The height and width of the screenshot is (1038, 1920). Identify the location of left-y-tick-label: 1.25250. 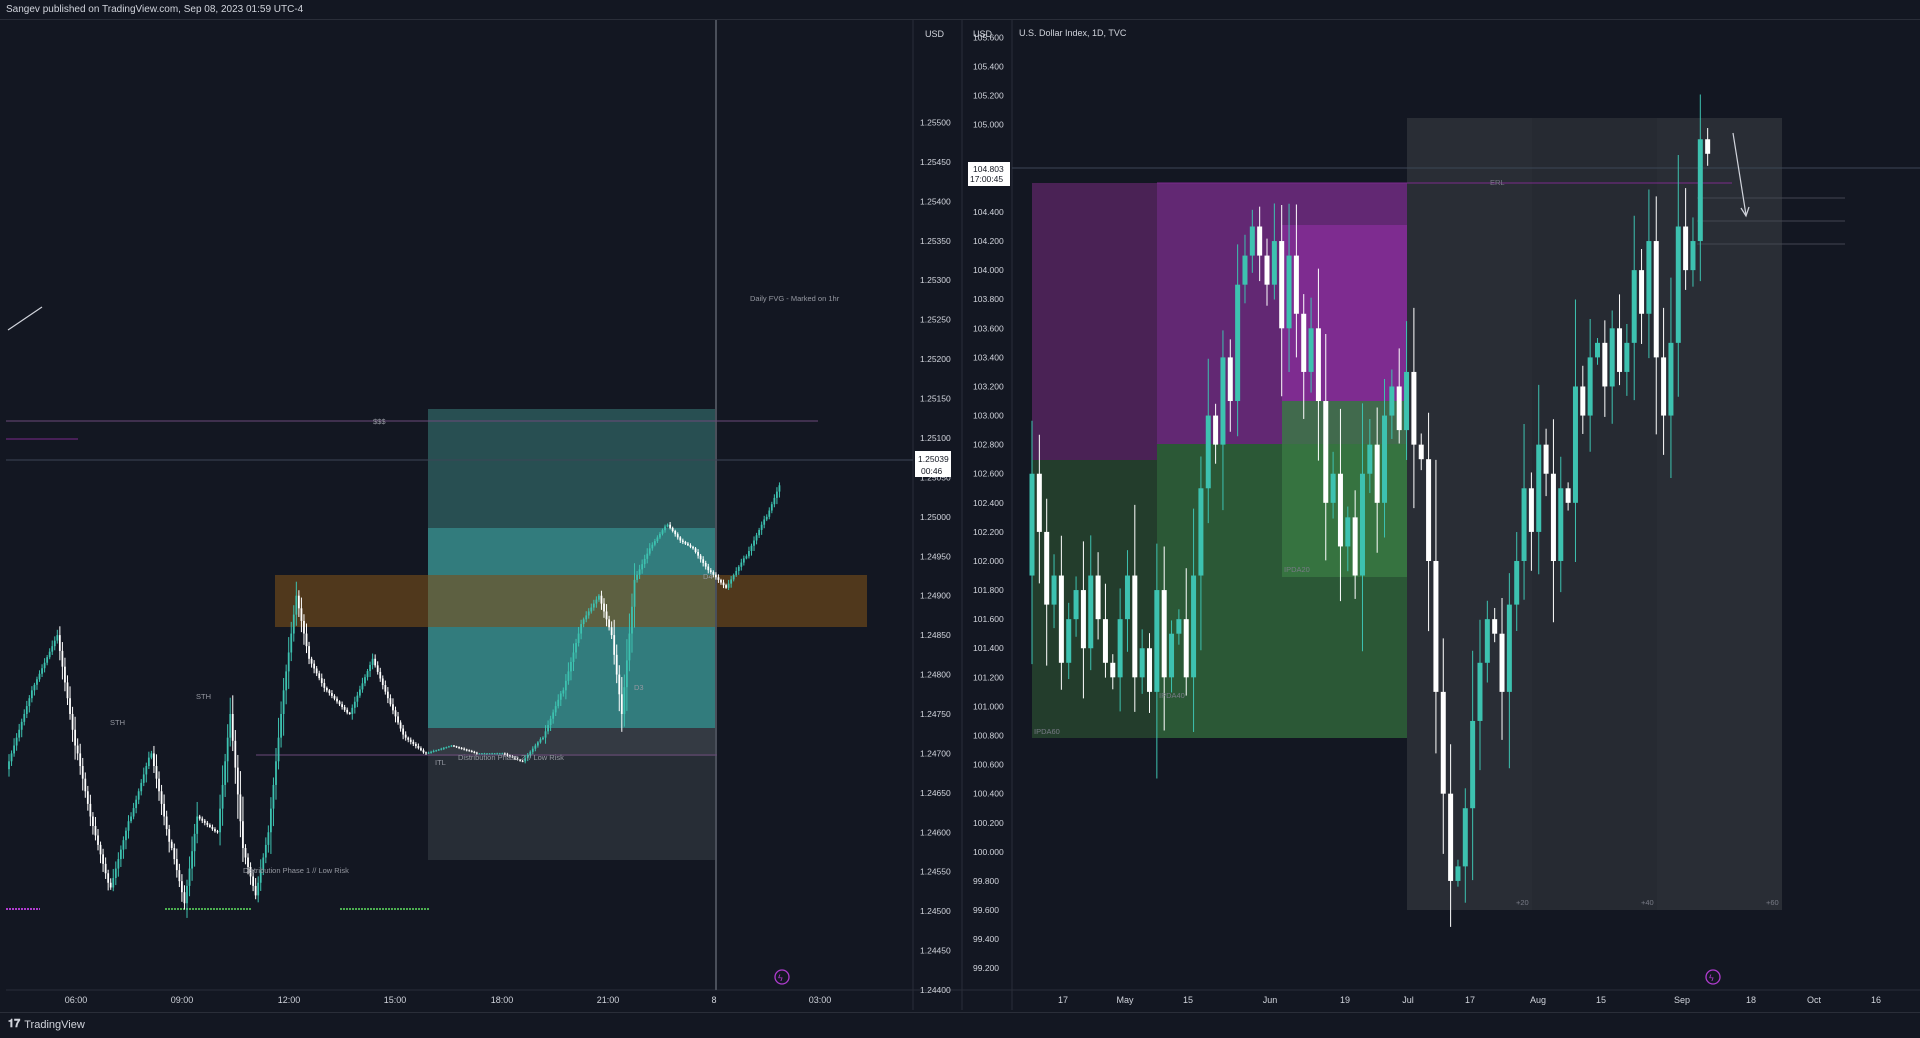
(935, 320).